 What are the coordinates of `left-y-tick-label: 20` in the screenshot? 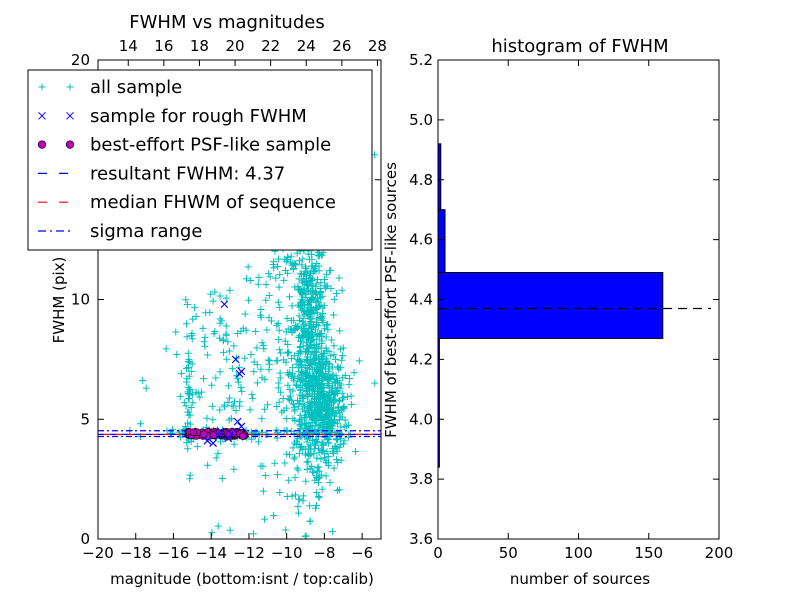 It's located at (80, 60).